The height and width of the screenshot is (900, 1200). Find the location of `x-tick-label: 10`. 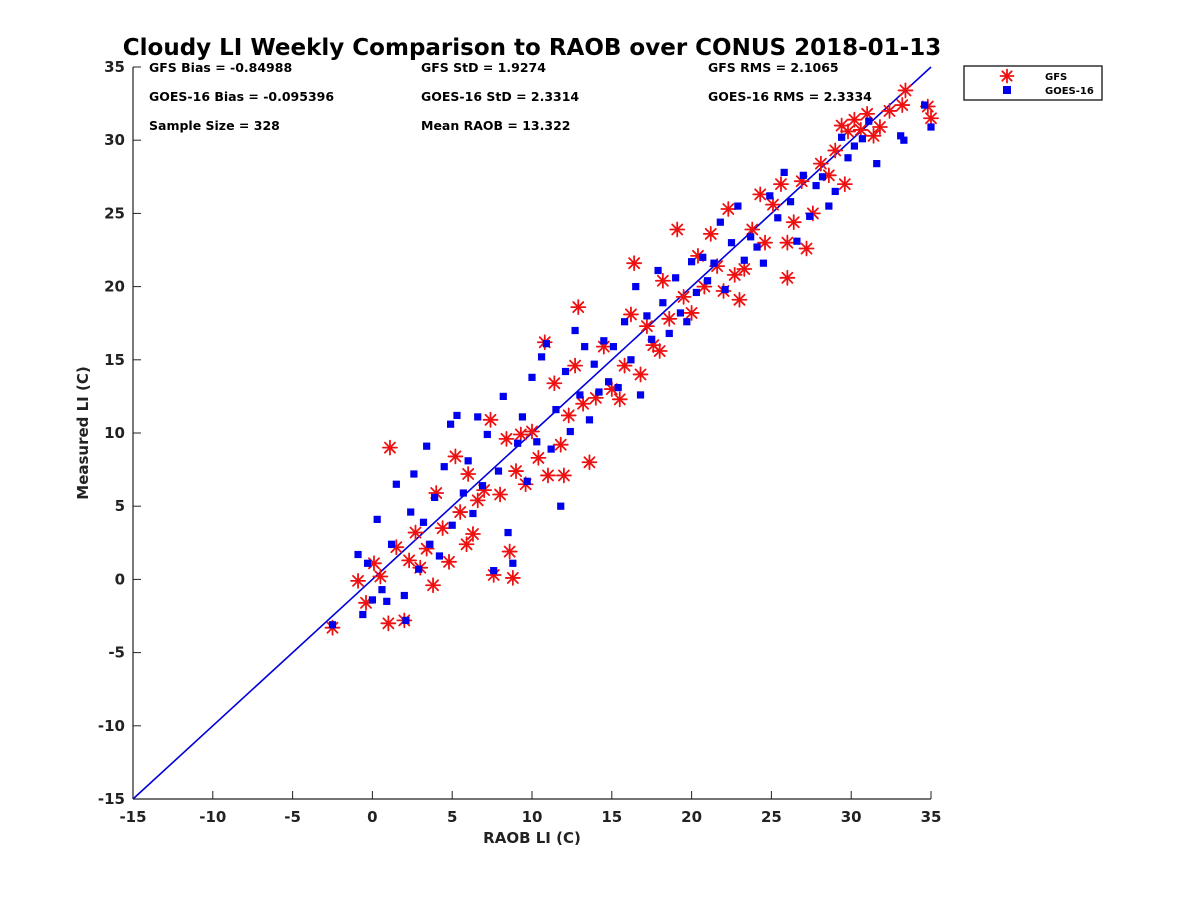

x-tick-label: 10 is located at coordinates (532, 817).